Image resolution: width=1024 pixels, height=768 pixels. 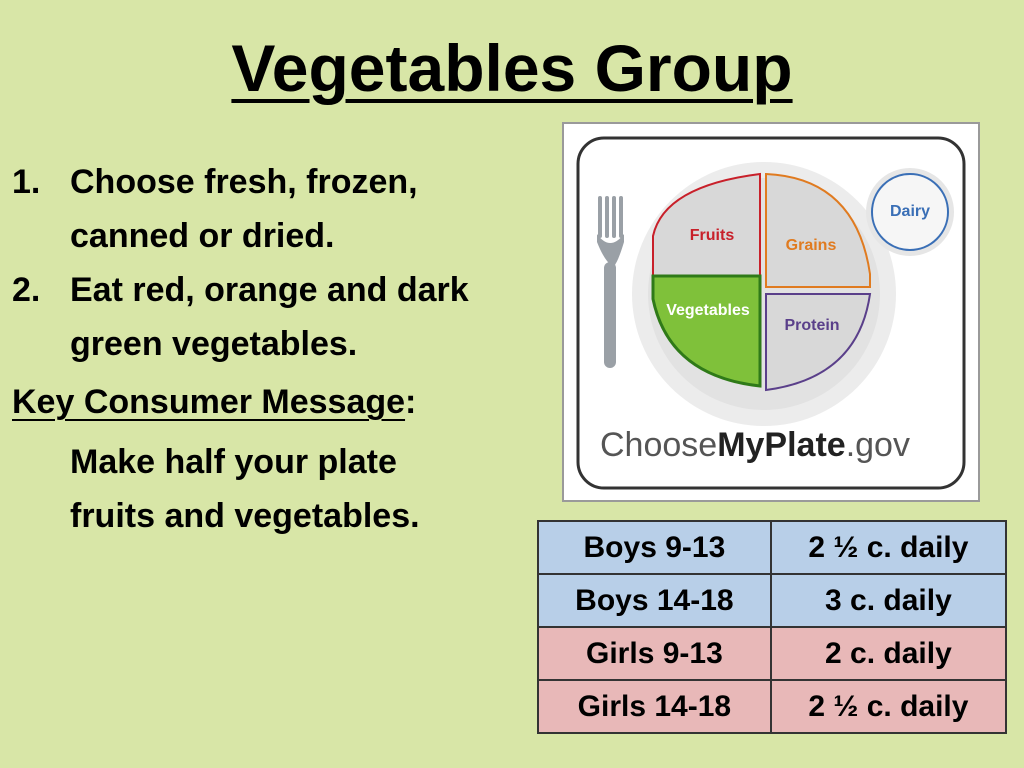 I want to click on fruits-label: Fruits, so click(x=712, y=235).